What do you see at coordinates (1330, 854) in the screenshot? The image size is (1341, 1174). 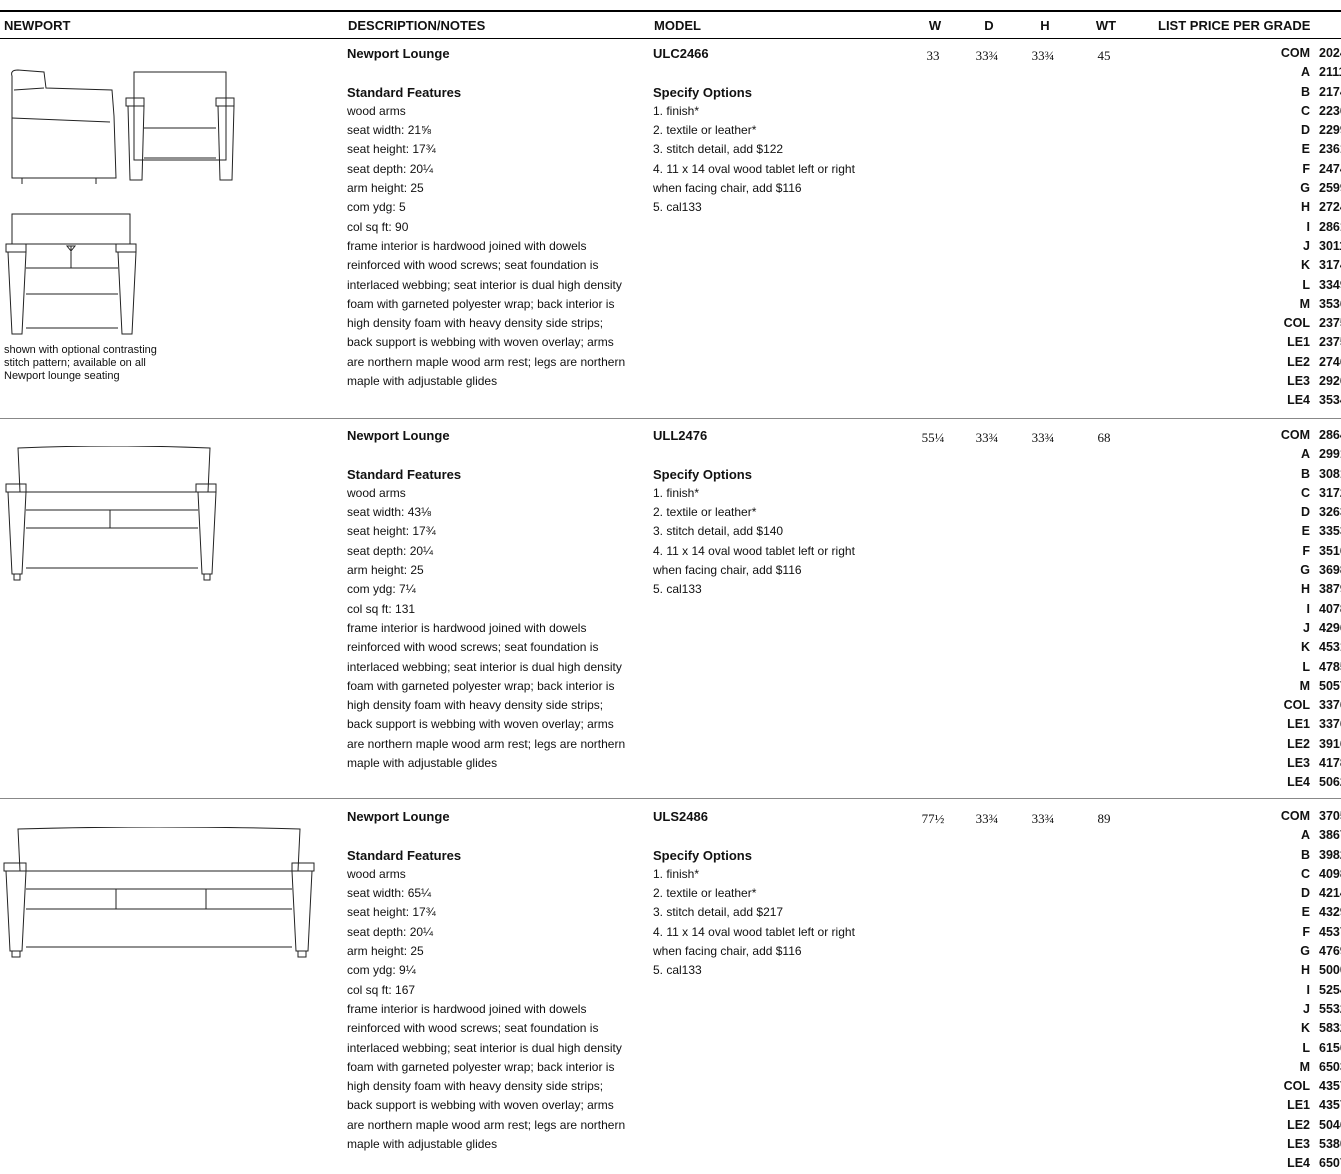 I see `price: 3982` at bounding box center [1330, 854].